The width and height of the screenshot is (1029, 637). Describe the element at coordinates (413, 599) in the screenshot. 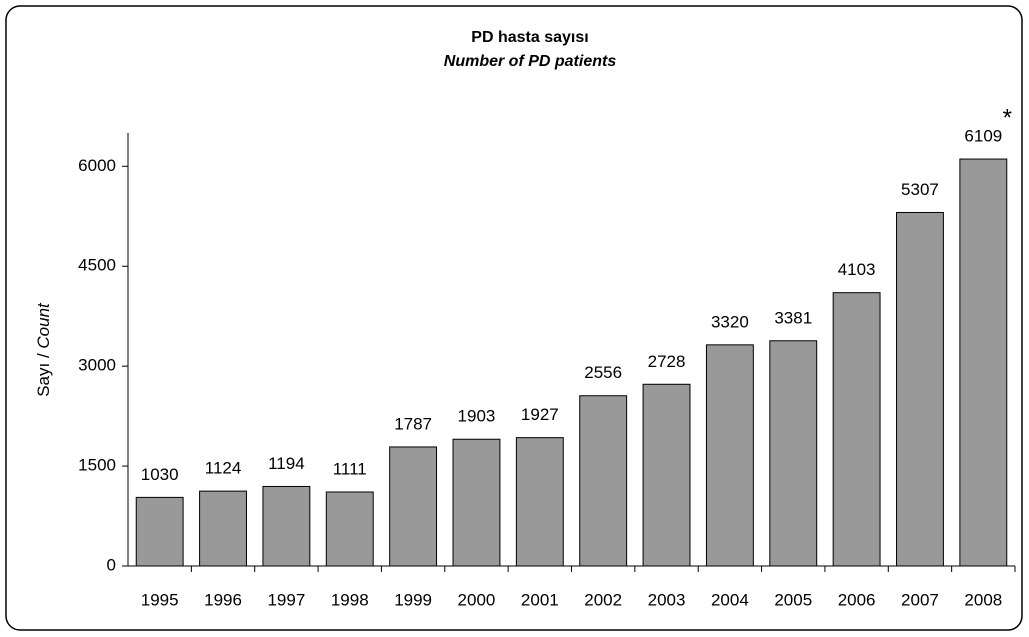

I see `x-tick-label: 1999` at that location.